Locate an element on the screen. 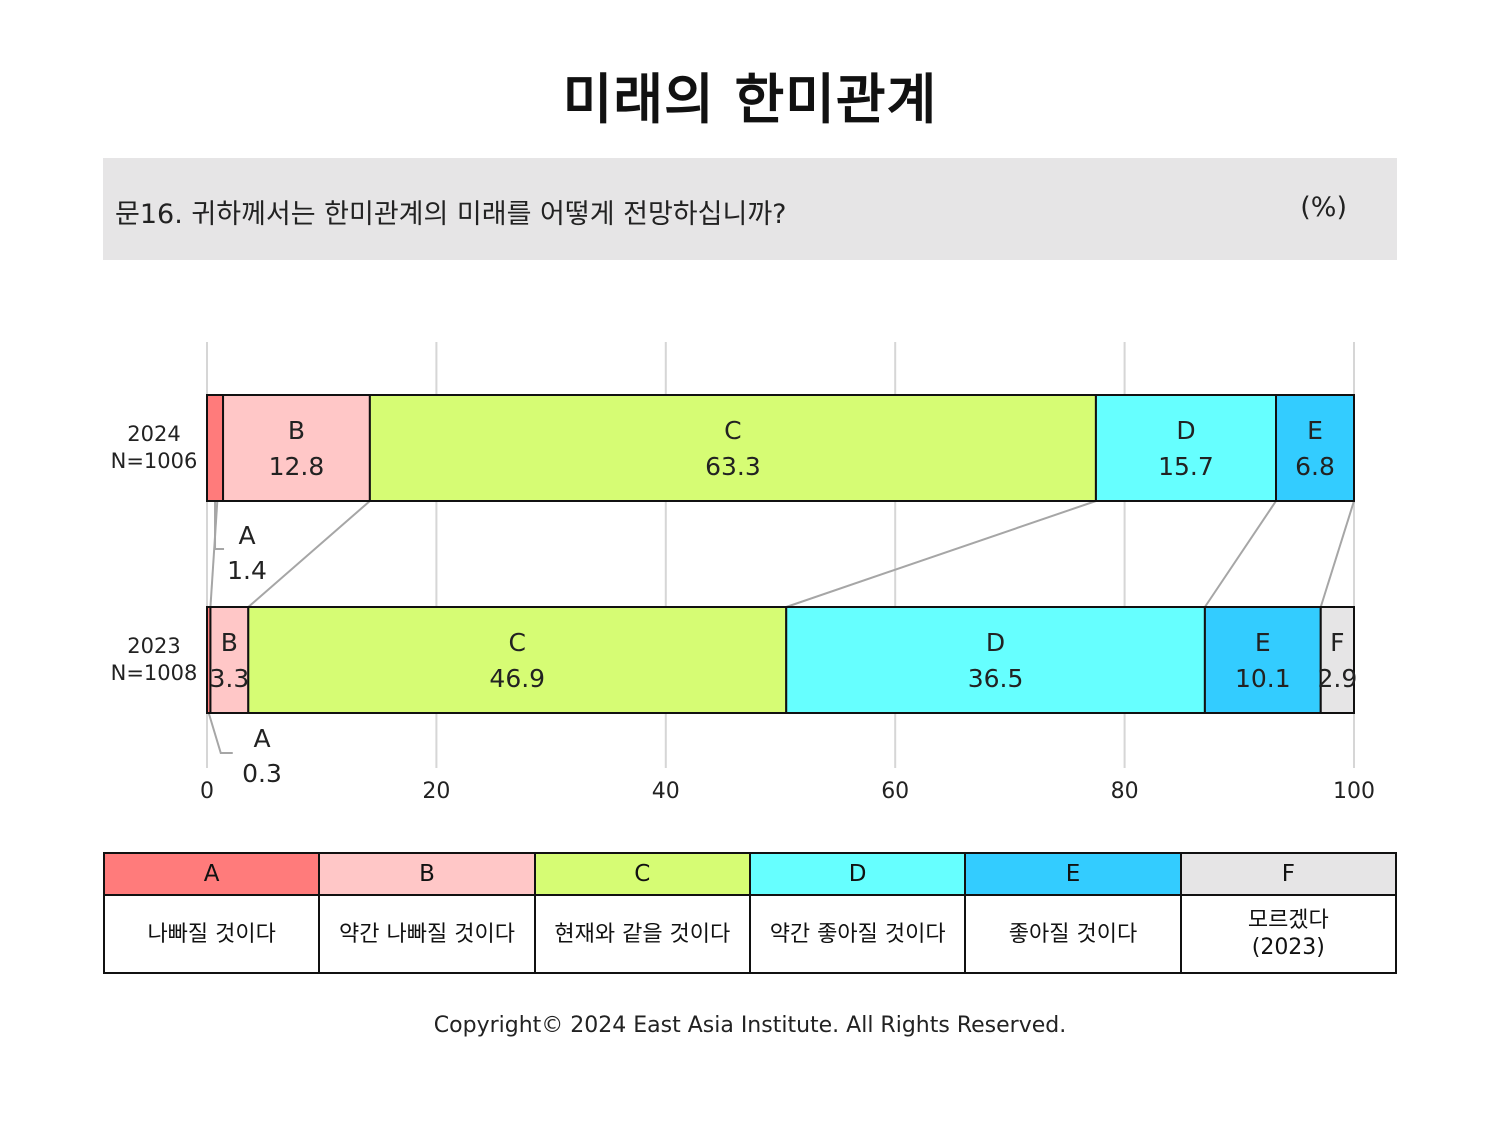 The width and height of the screenshot is (1500, 1125). leader-line-a-2023 is located at coordinates (220, 733).